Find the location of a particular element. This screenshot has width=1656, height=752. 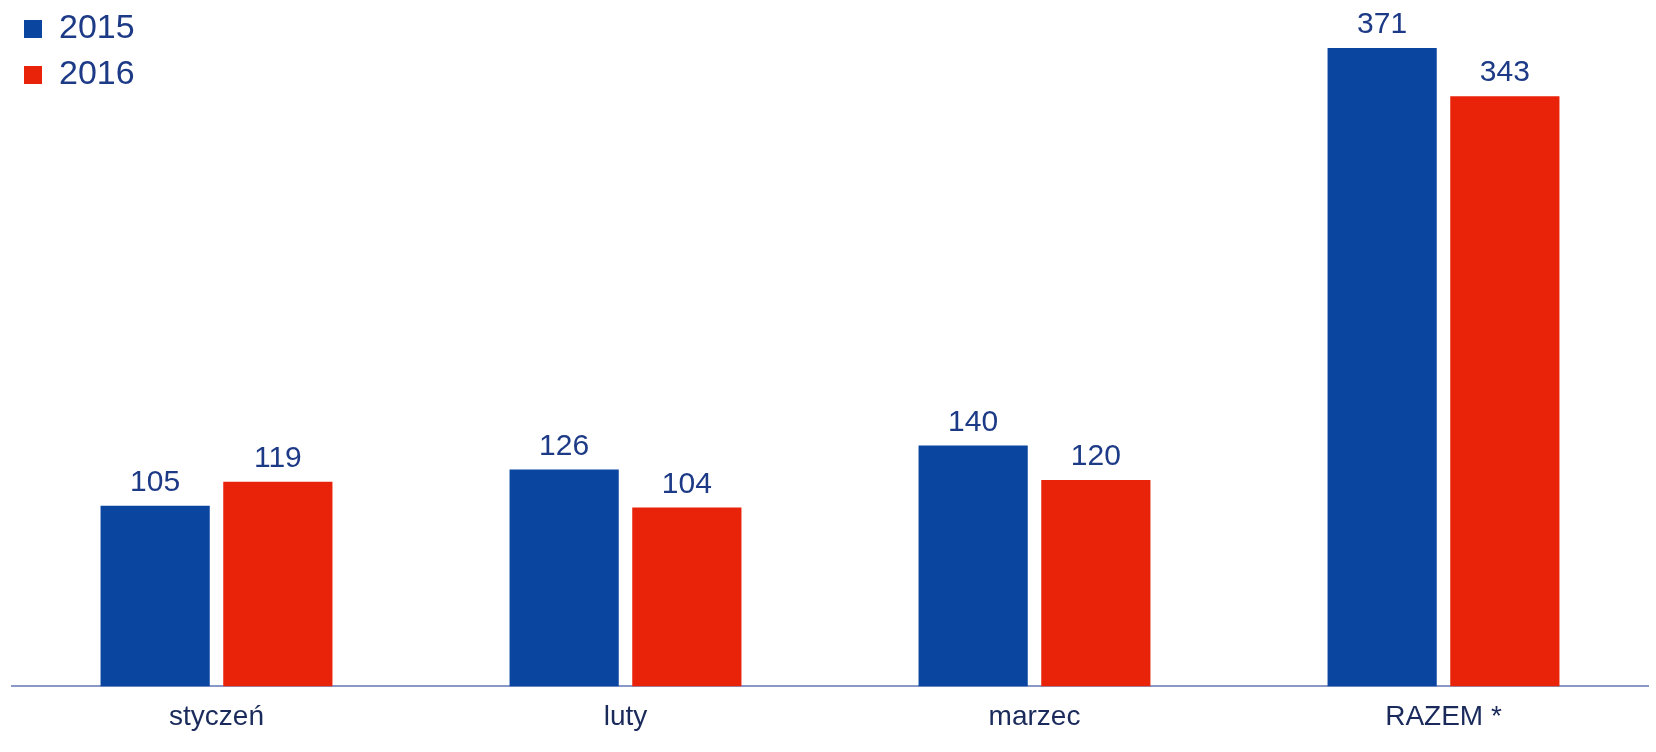

x-tick-label: styczeń is located at coordinates (216, 715).